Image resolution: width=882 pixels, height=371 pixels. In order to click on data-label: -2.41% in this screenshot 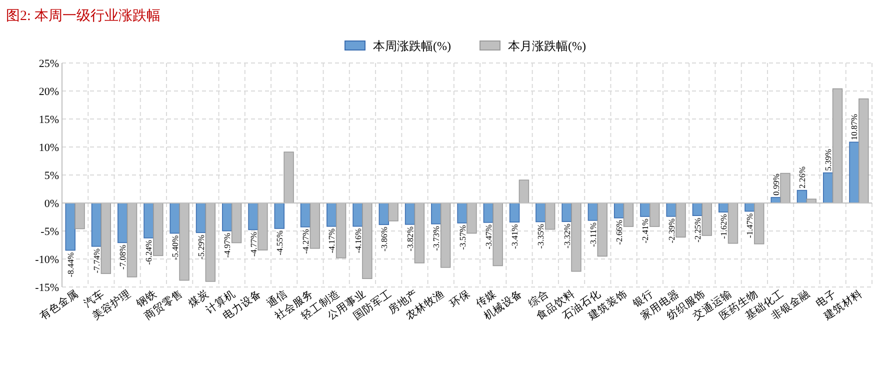, I will do `click(645, 231)`.